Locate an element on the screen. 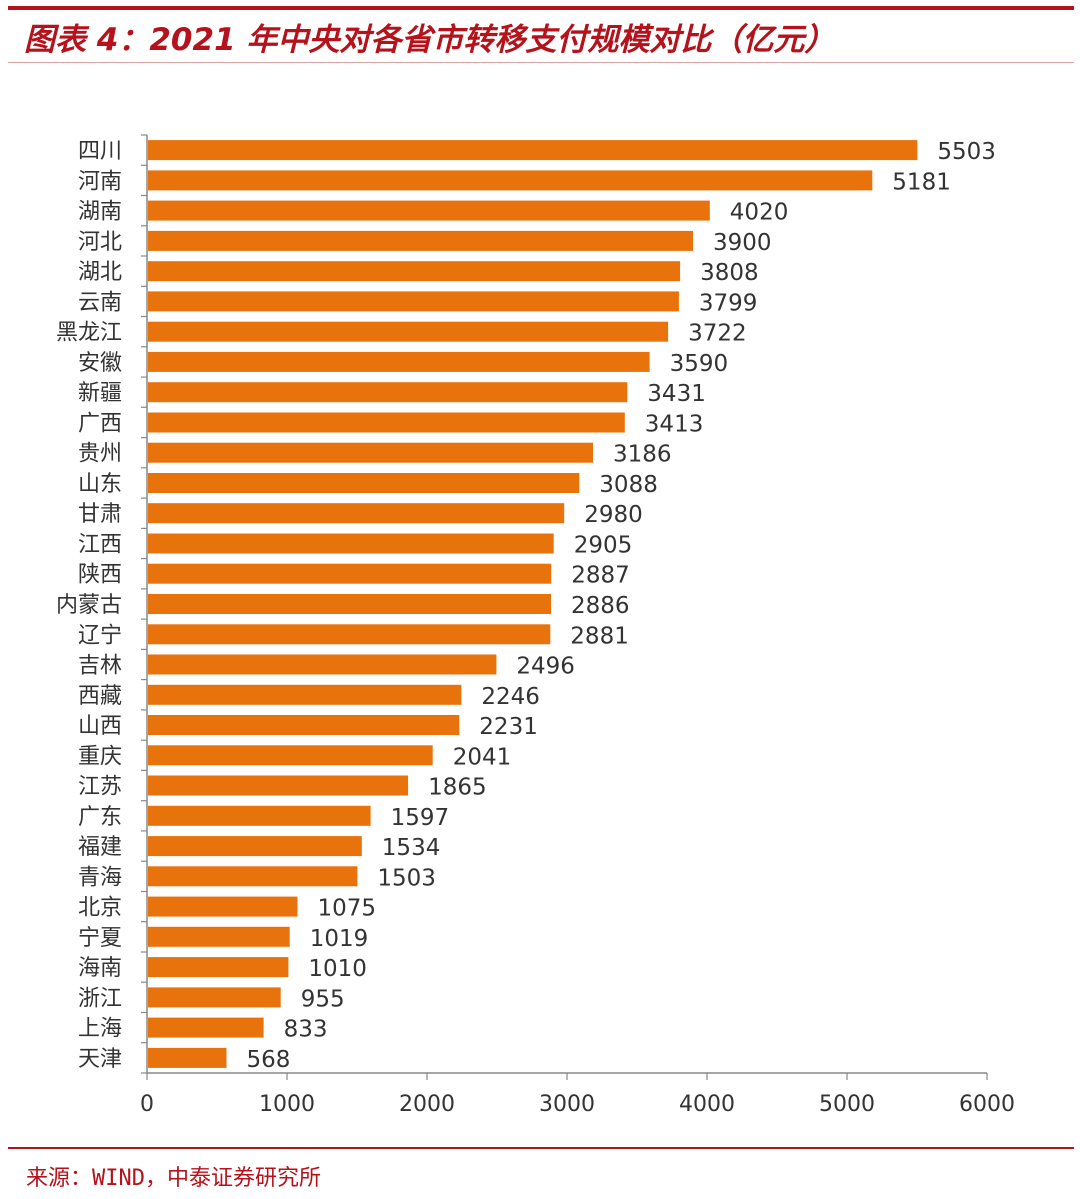  category-label: 云南 is located at coordinates (100, 302).